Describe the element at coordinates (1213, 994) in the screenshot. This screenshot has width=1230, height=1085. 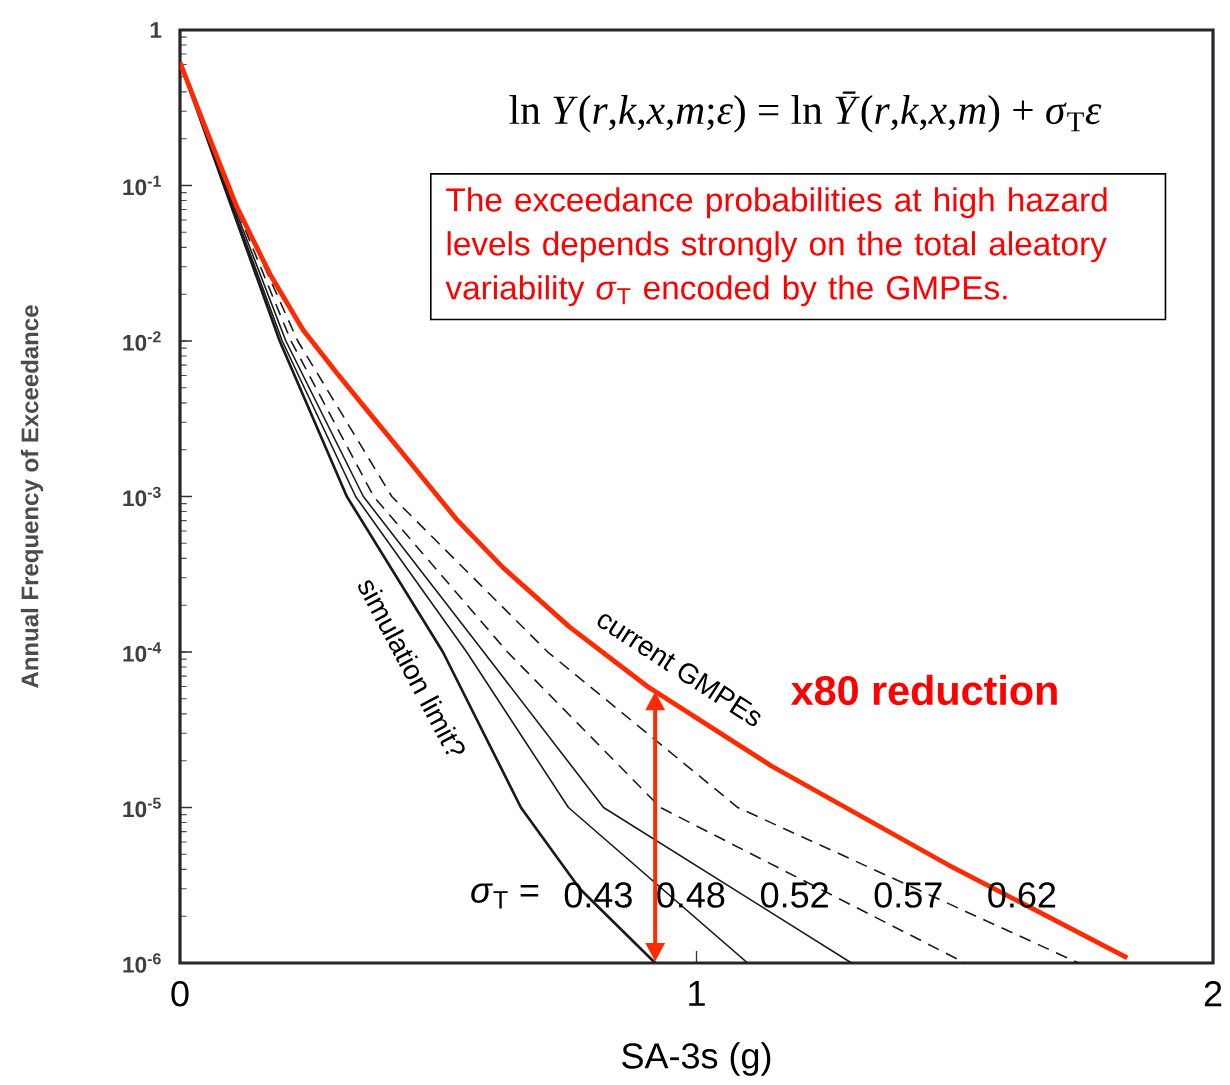
I see `x-tick-label: 2` at that location.